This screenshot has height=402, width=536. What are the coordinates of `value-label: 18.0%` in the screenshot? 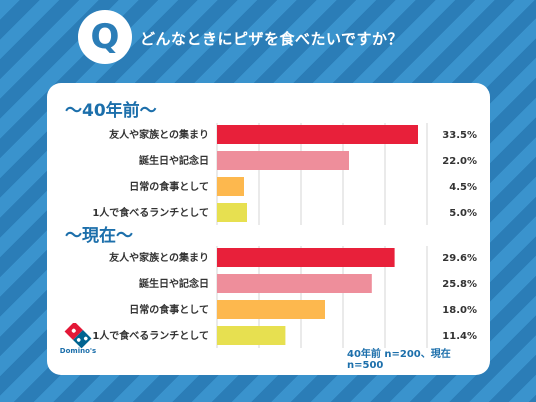 It's located at (459, 310).